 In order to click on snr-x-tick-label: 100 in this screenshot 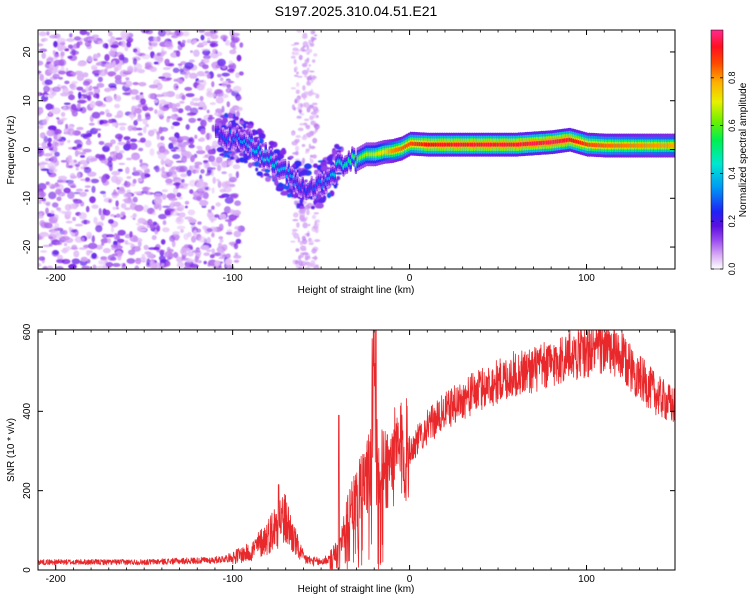, I will do `click(586, 579)`.